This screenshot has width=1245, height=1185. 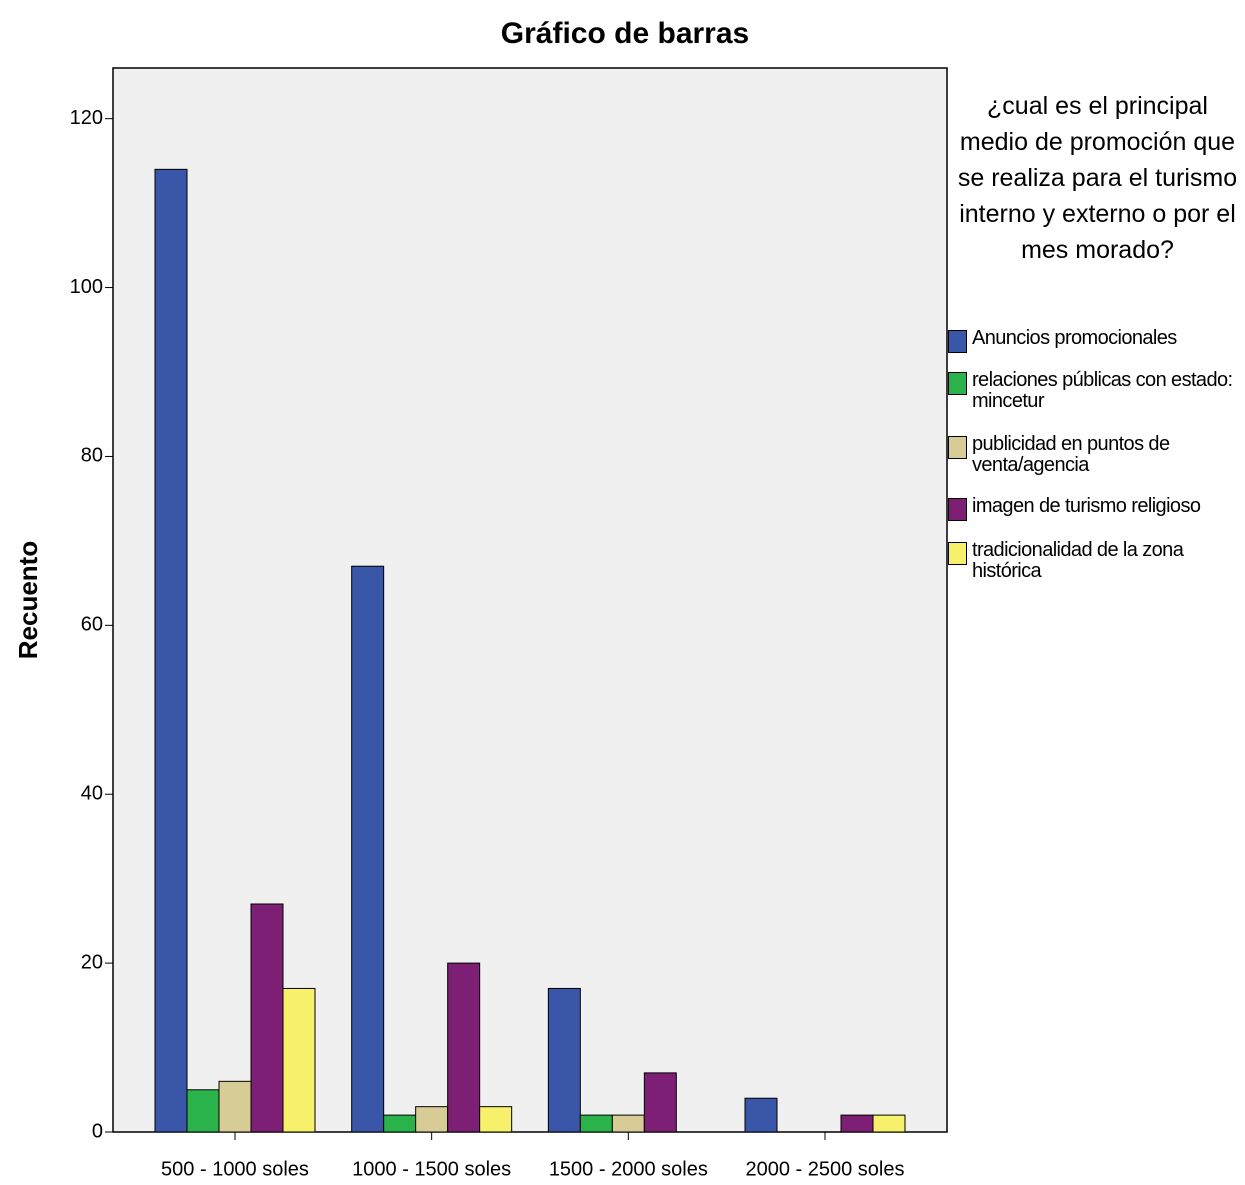 What do you see at coordinates (86, 118) in the screenshot?
I see `y-tick-label: 120` at bounding box center [86, 118].